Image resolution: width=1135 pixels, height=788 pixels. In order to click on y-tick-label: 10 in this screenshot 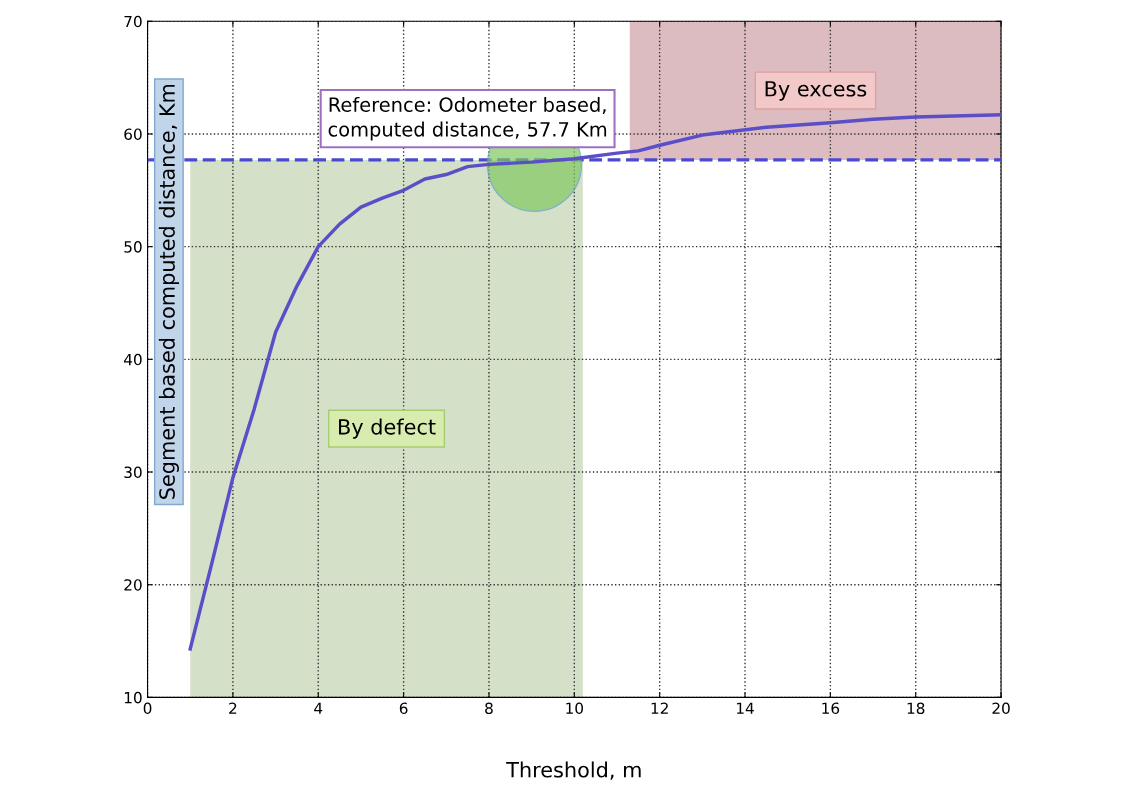, I will do `click(133, 697)`.